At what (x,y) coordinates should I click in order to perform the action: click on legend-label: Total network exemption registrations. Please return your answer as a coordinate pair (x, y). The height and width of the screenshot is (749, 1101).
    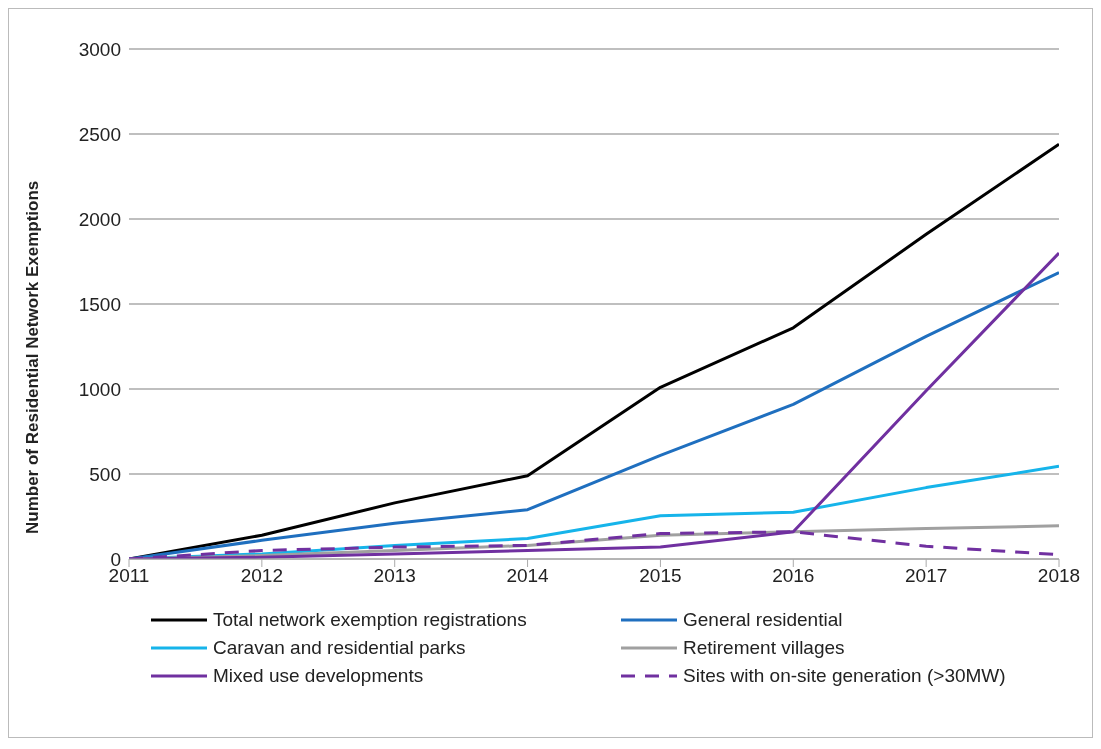
    Looking at the image, I should click on (370, 620).